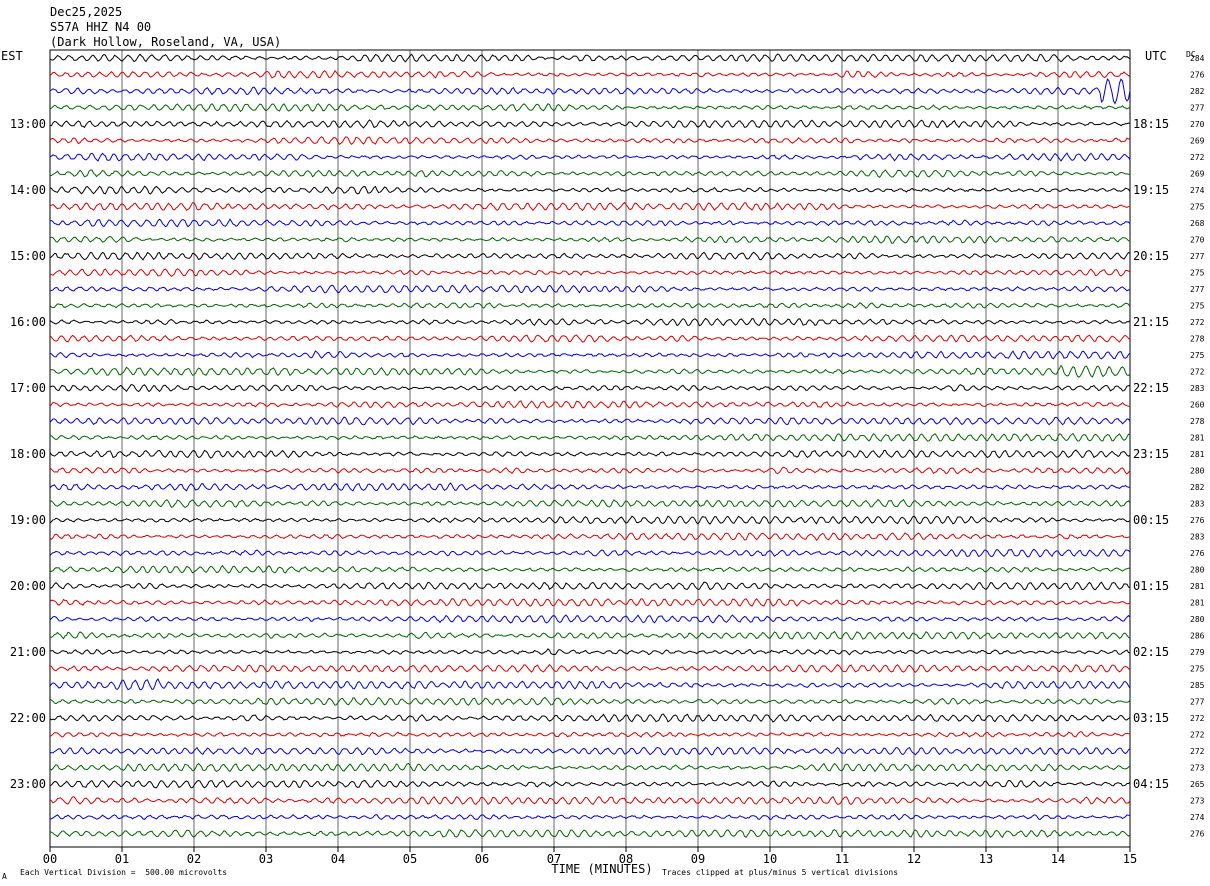 The image size is (1210, 886). Describe the element at coordinates (601, 869) in the screenshot. I see `x-axis-title: TIME (MINUTES)` at that location.